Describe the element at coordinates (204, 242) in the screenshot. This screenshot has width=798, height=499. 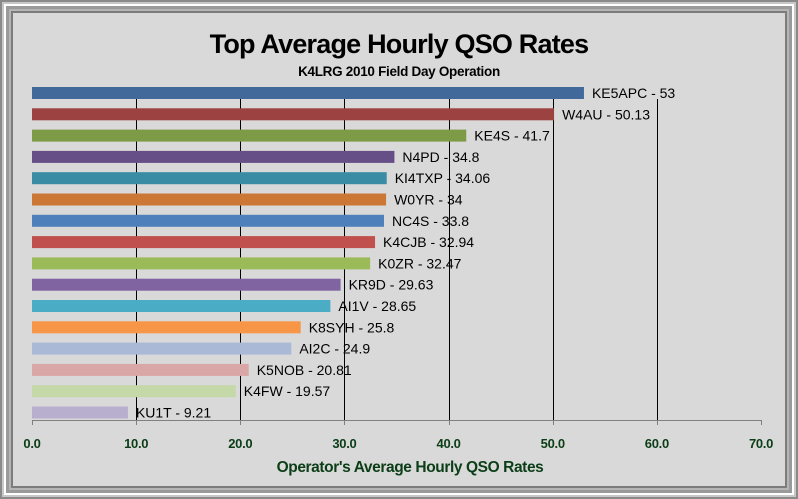
I see `bar-k4cjb` at that location.